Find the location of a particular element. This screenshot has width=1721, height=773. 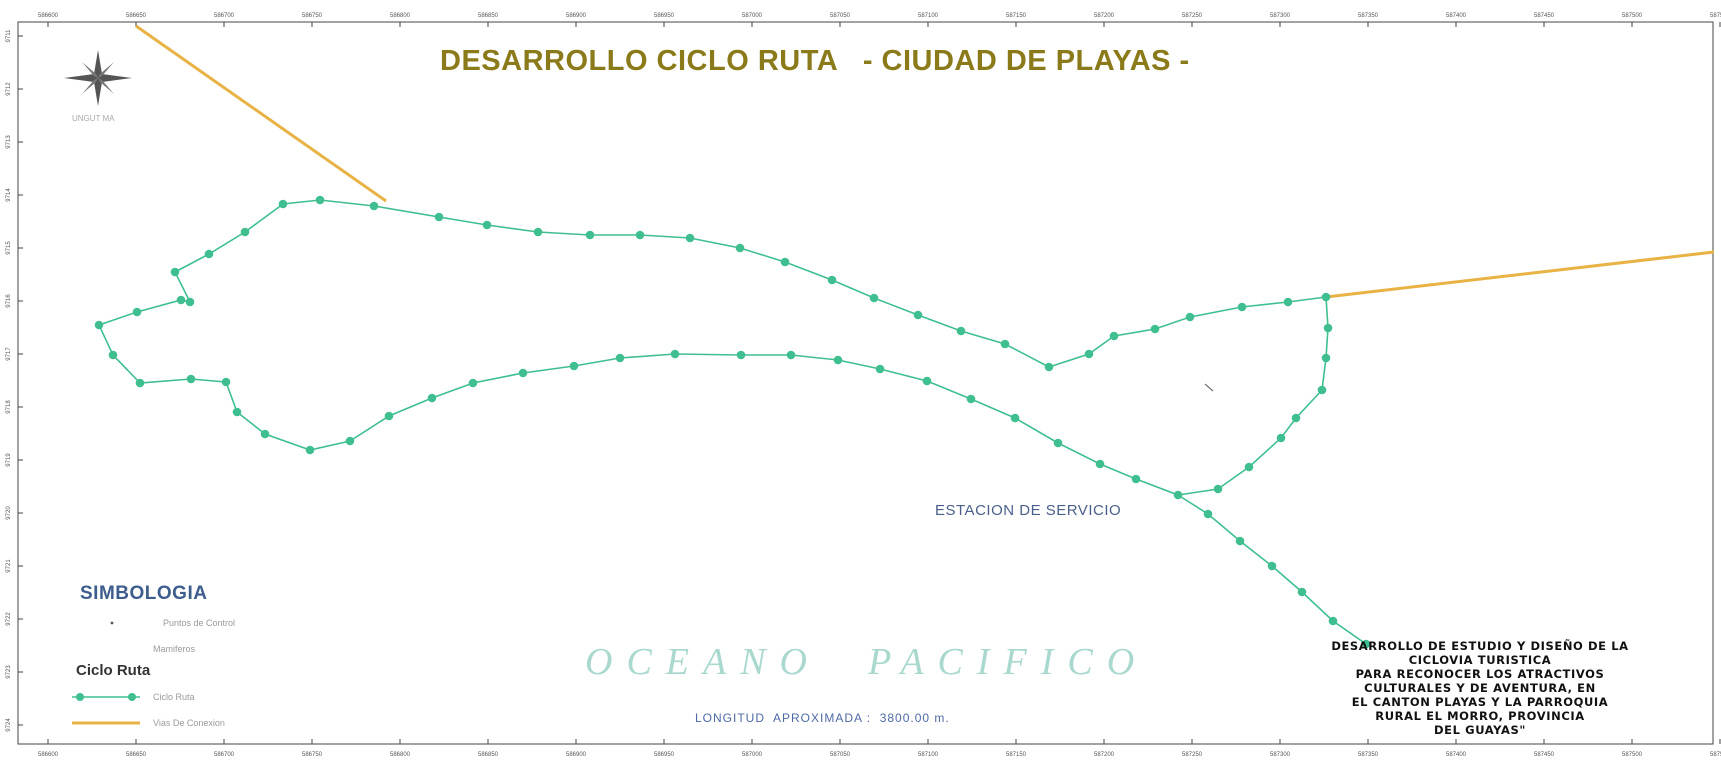

project-line: DESARROLLO DE ESTUDIO Y DISEÑO DE LA is located at coordinates (1480, 646).